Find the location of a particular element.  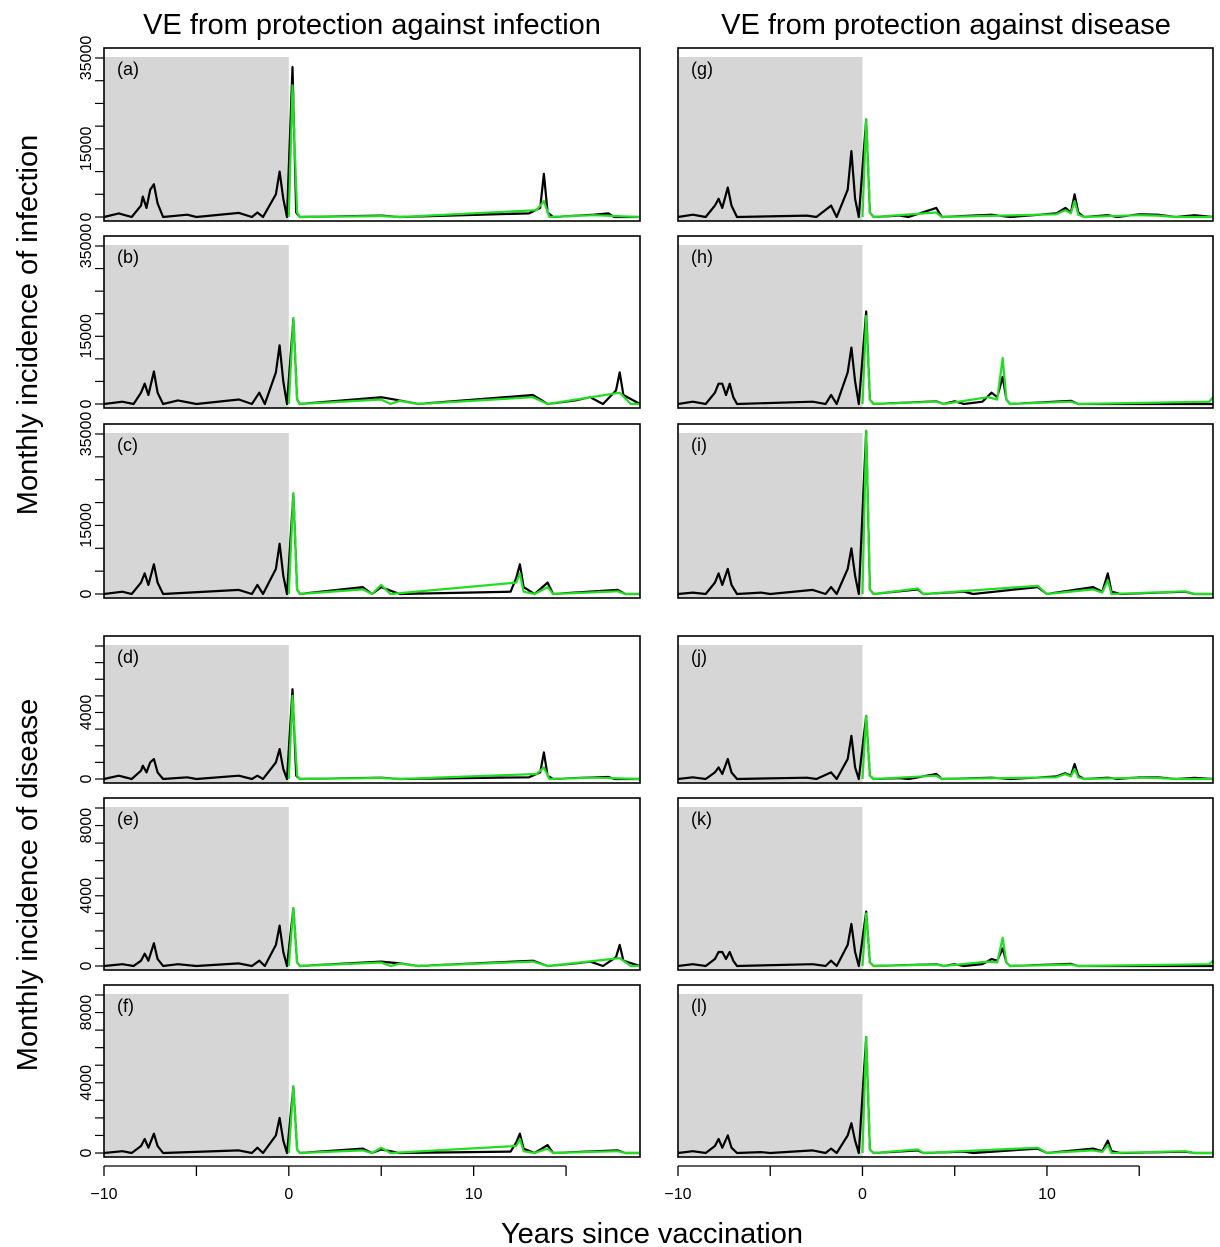

panel-f: (f) 0 4000 8000 is located at coordinates (359, 1071).